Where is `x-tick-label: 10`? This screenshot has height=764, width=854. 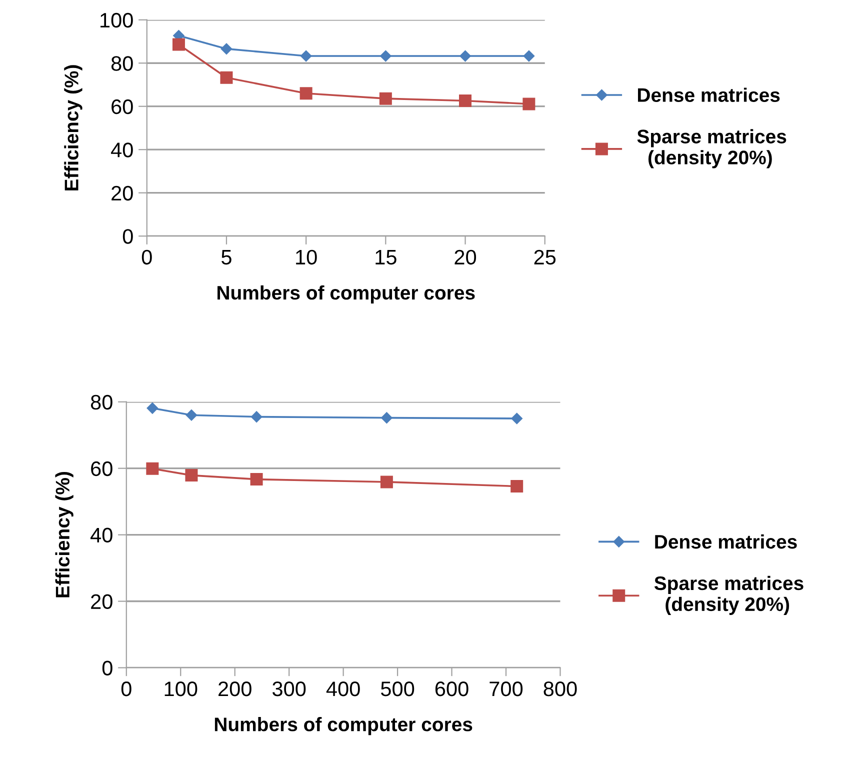 x-tick-label: 10 is located at coordinates (306, 257).